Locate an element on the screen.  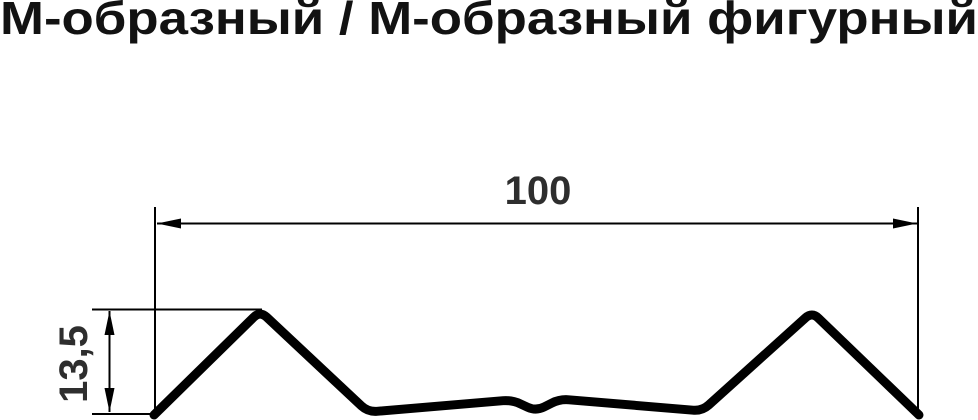
page-title: М-образный / М-образный фигурный is located at coordinates (489, 22).